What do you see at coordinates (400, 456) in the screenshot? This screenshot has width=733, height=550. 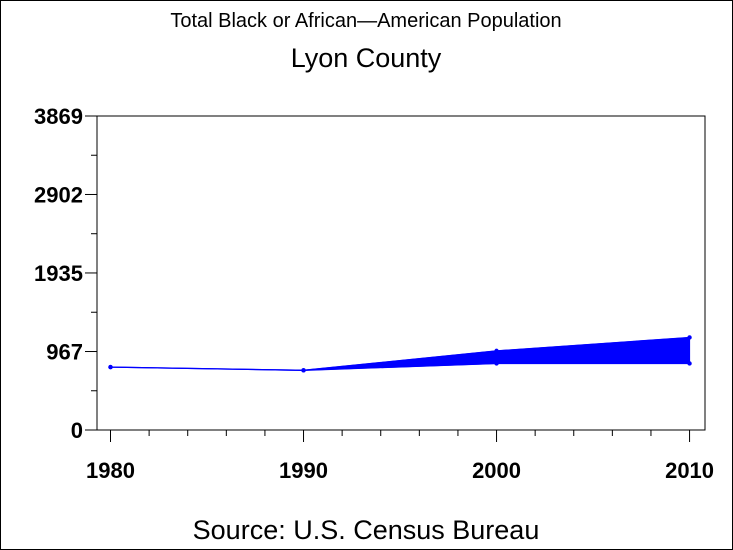 I see `x-axis: 1980 1990 2000 2010` at bounding box center [400, 456].